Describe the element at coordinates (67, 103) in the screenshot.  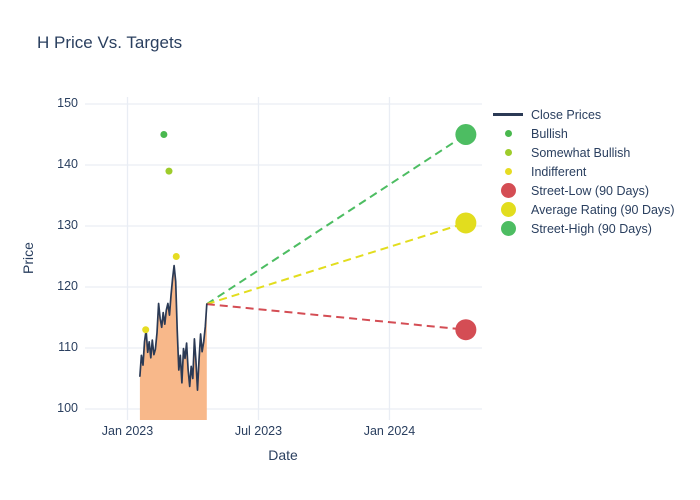
I see `y-tick-label: 150` at that location.